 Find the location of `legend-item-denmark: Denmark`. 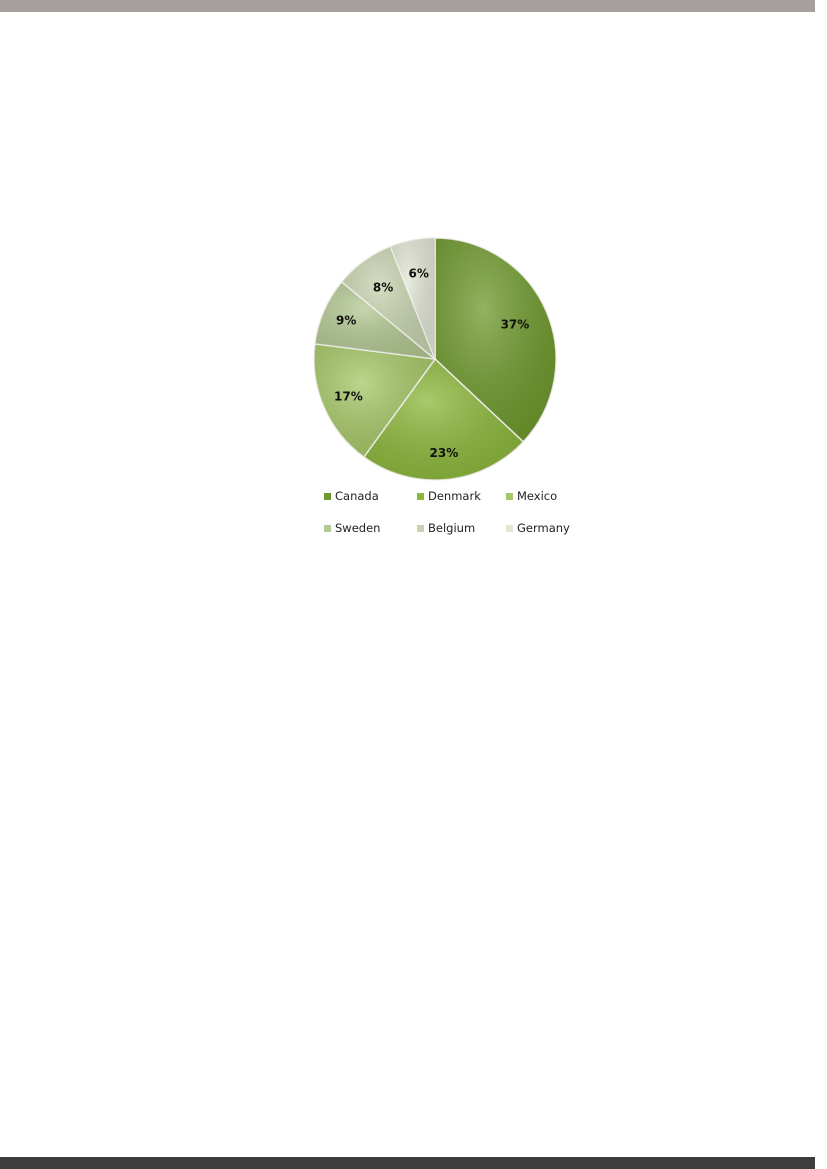

legend-item-denmark: Denmark is located at coordinates (449, 496).